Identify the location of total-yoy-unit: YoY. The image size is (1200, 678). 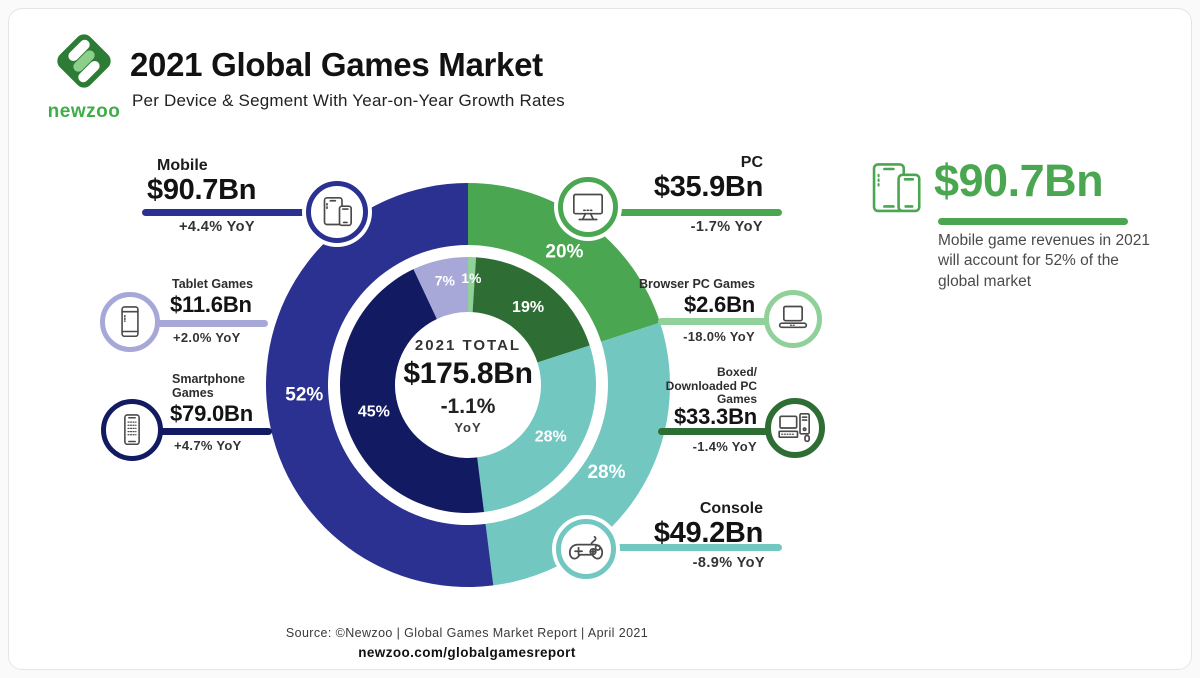
(468, 427).